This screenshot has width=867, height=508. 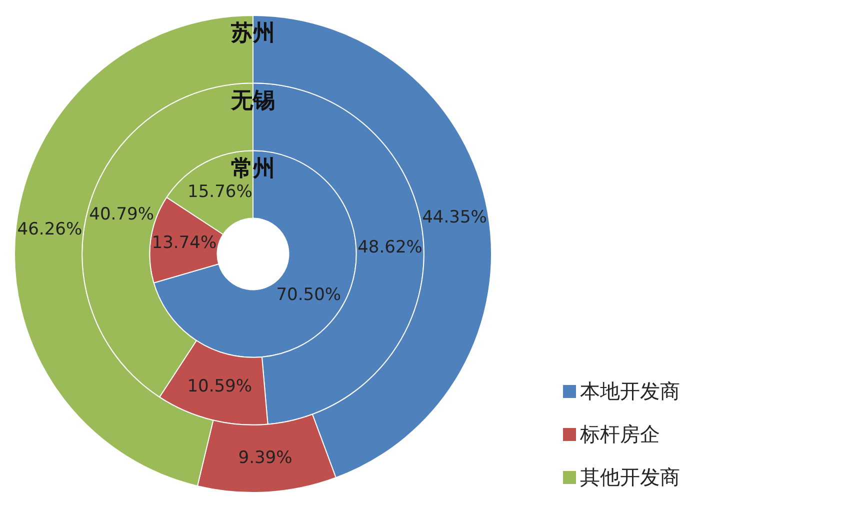 What do you see at coordinates (390, 247) in the screenshot?
I see `data-label: 48.62%` at bounding box center [390, 247].